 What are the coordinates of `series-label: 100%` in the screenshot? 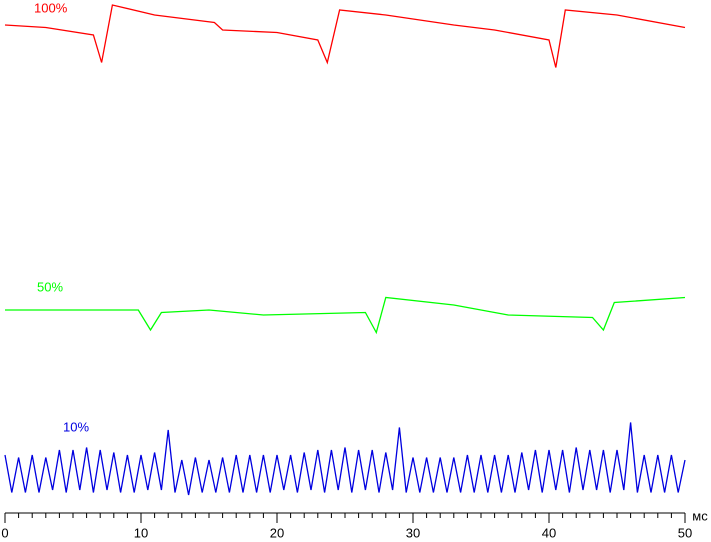 It's located at (51, 7).